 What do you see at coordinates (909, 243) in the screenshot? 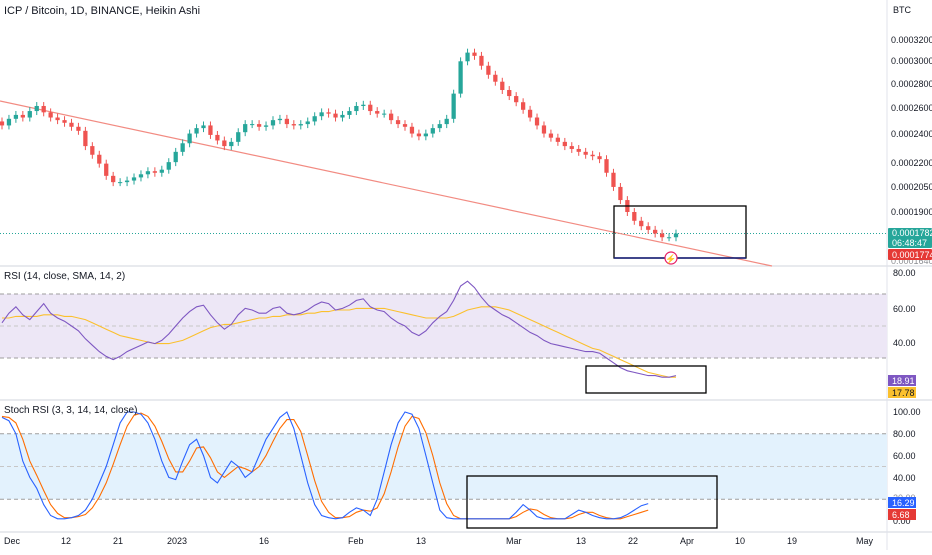
I see `countdown-label: 06:48:47` at bounding box center [909, 243].